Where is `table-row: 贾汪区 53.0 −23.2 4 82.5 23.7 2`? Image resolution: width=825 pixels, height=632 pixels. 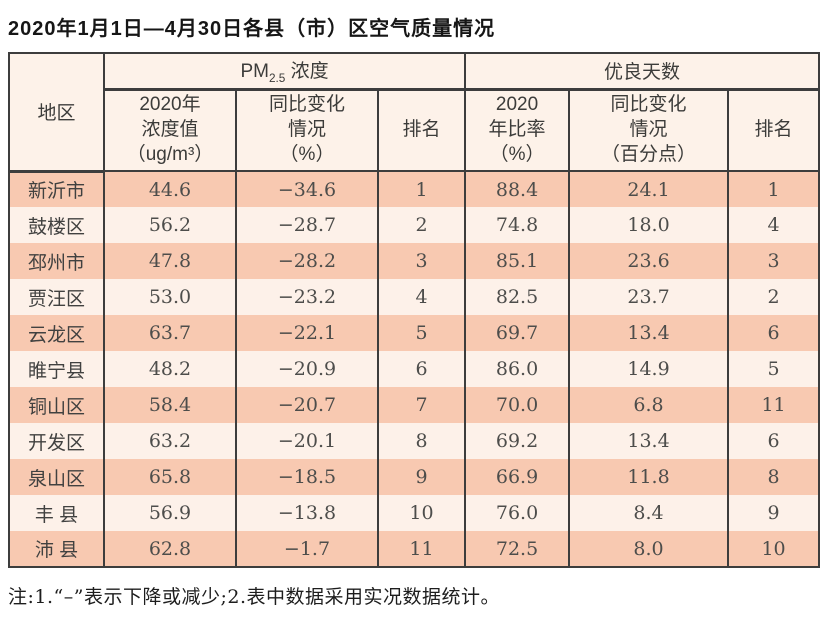
table-row: 贾汪区 53.0 −23.2 4 82.5 23.7 2 is located at coordinates (414, 297).